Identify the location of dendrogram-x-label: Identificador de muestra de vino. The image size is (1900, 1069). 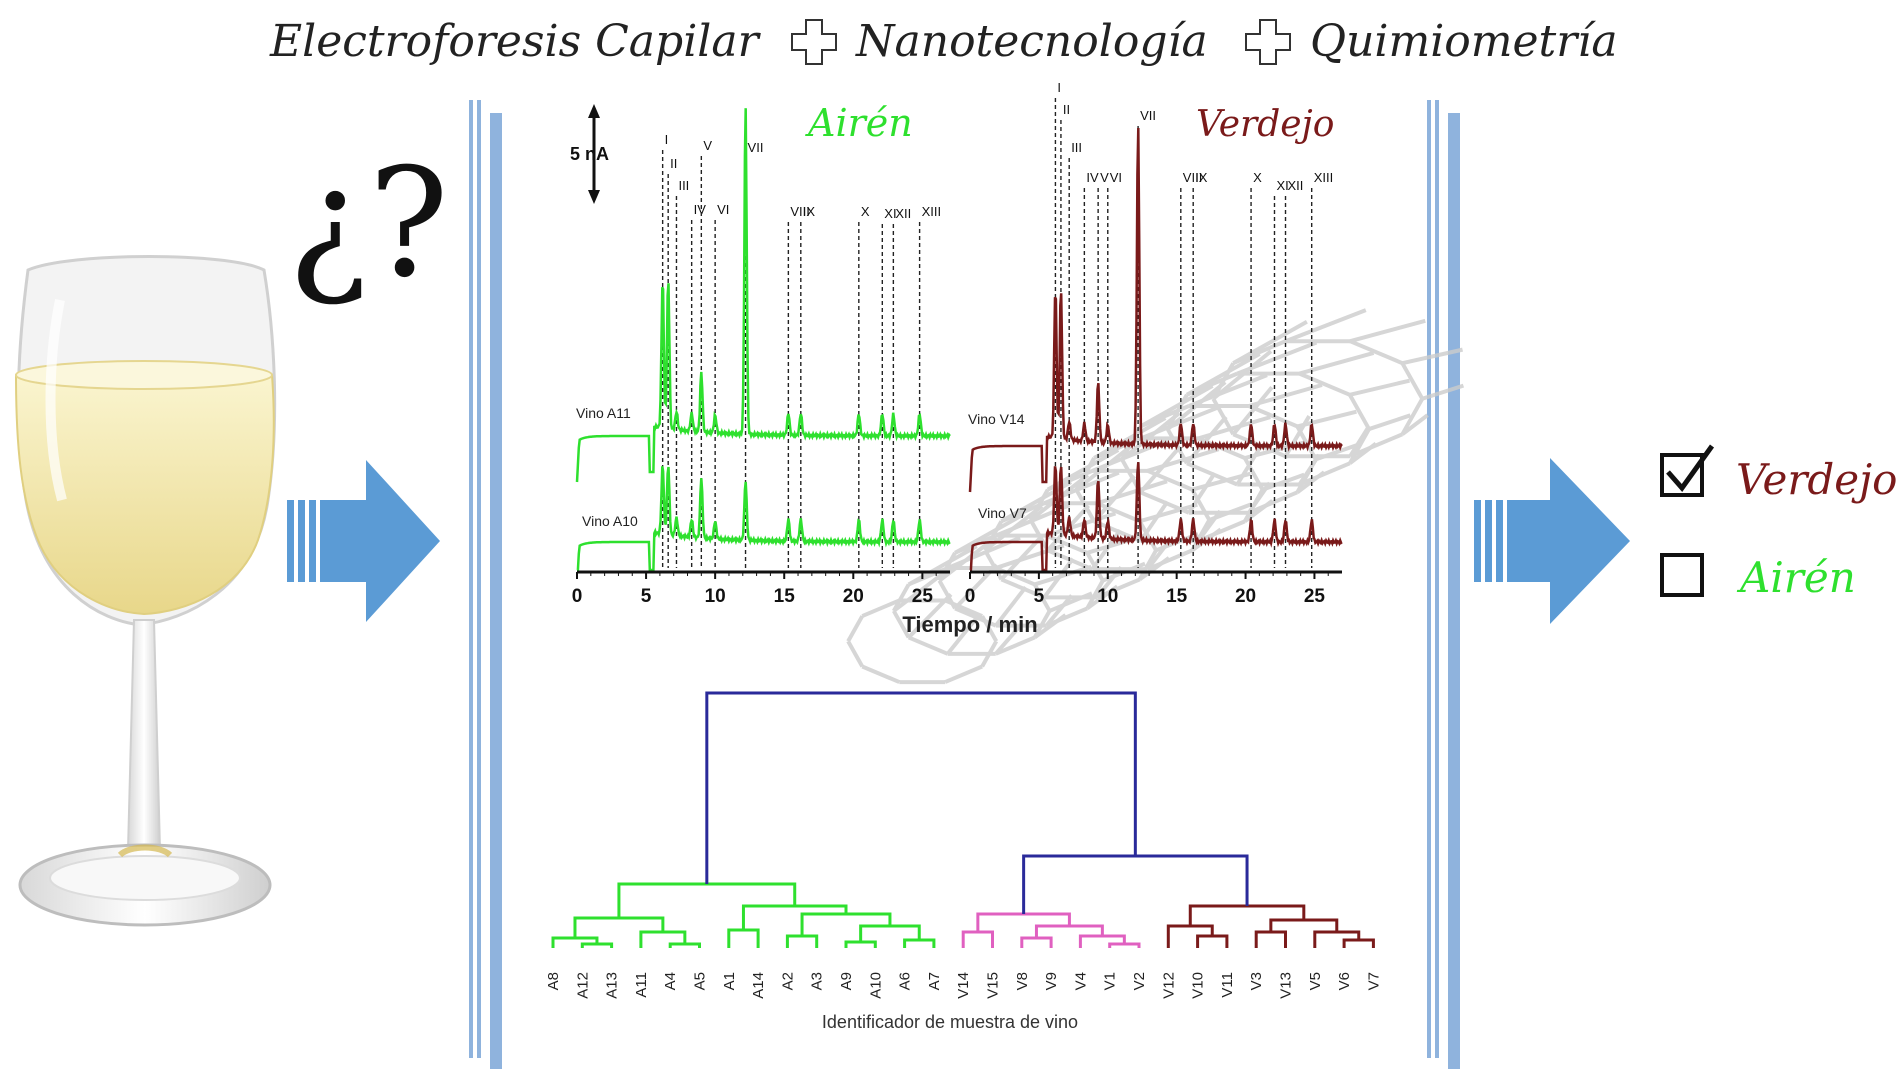
(950, 1022).